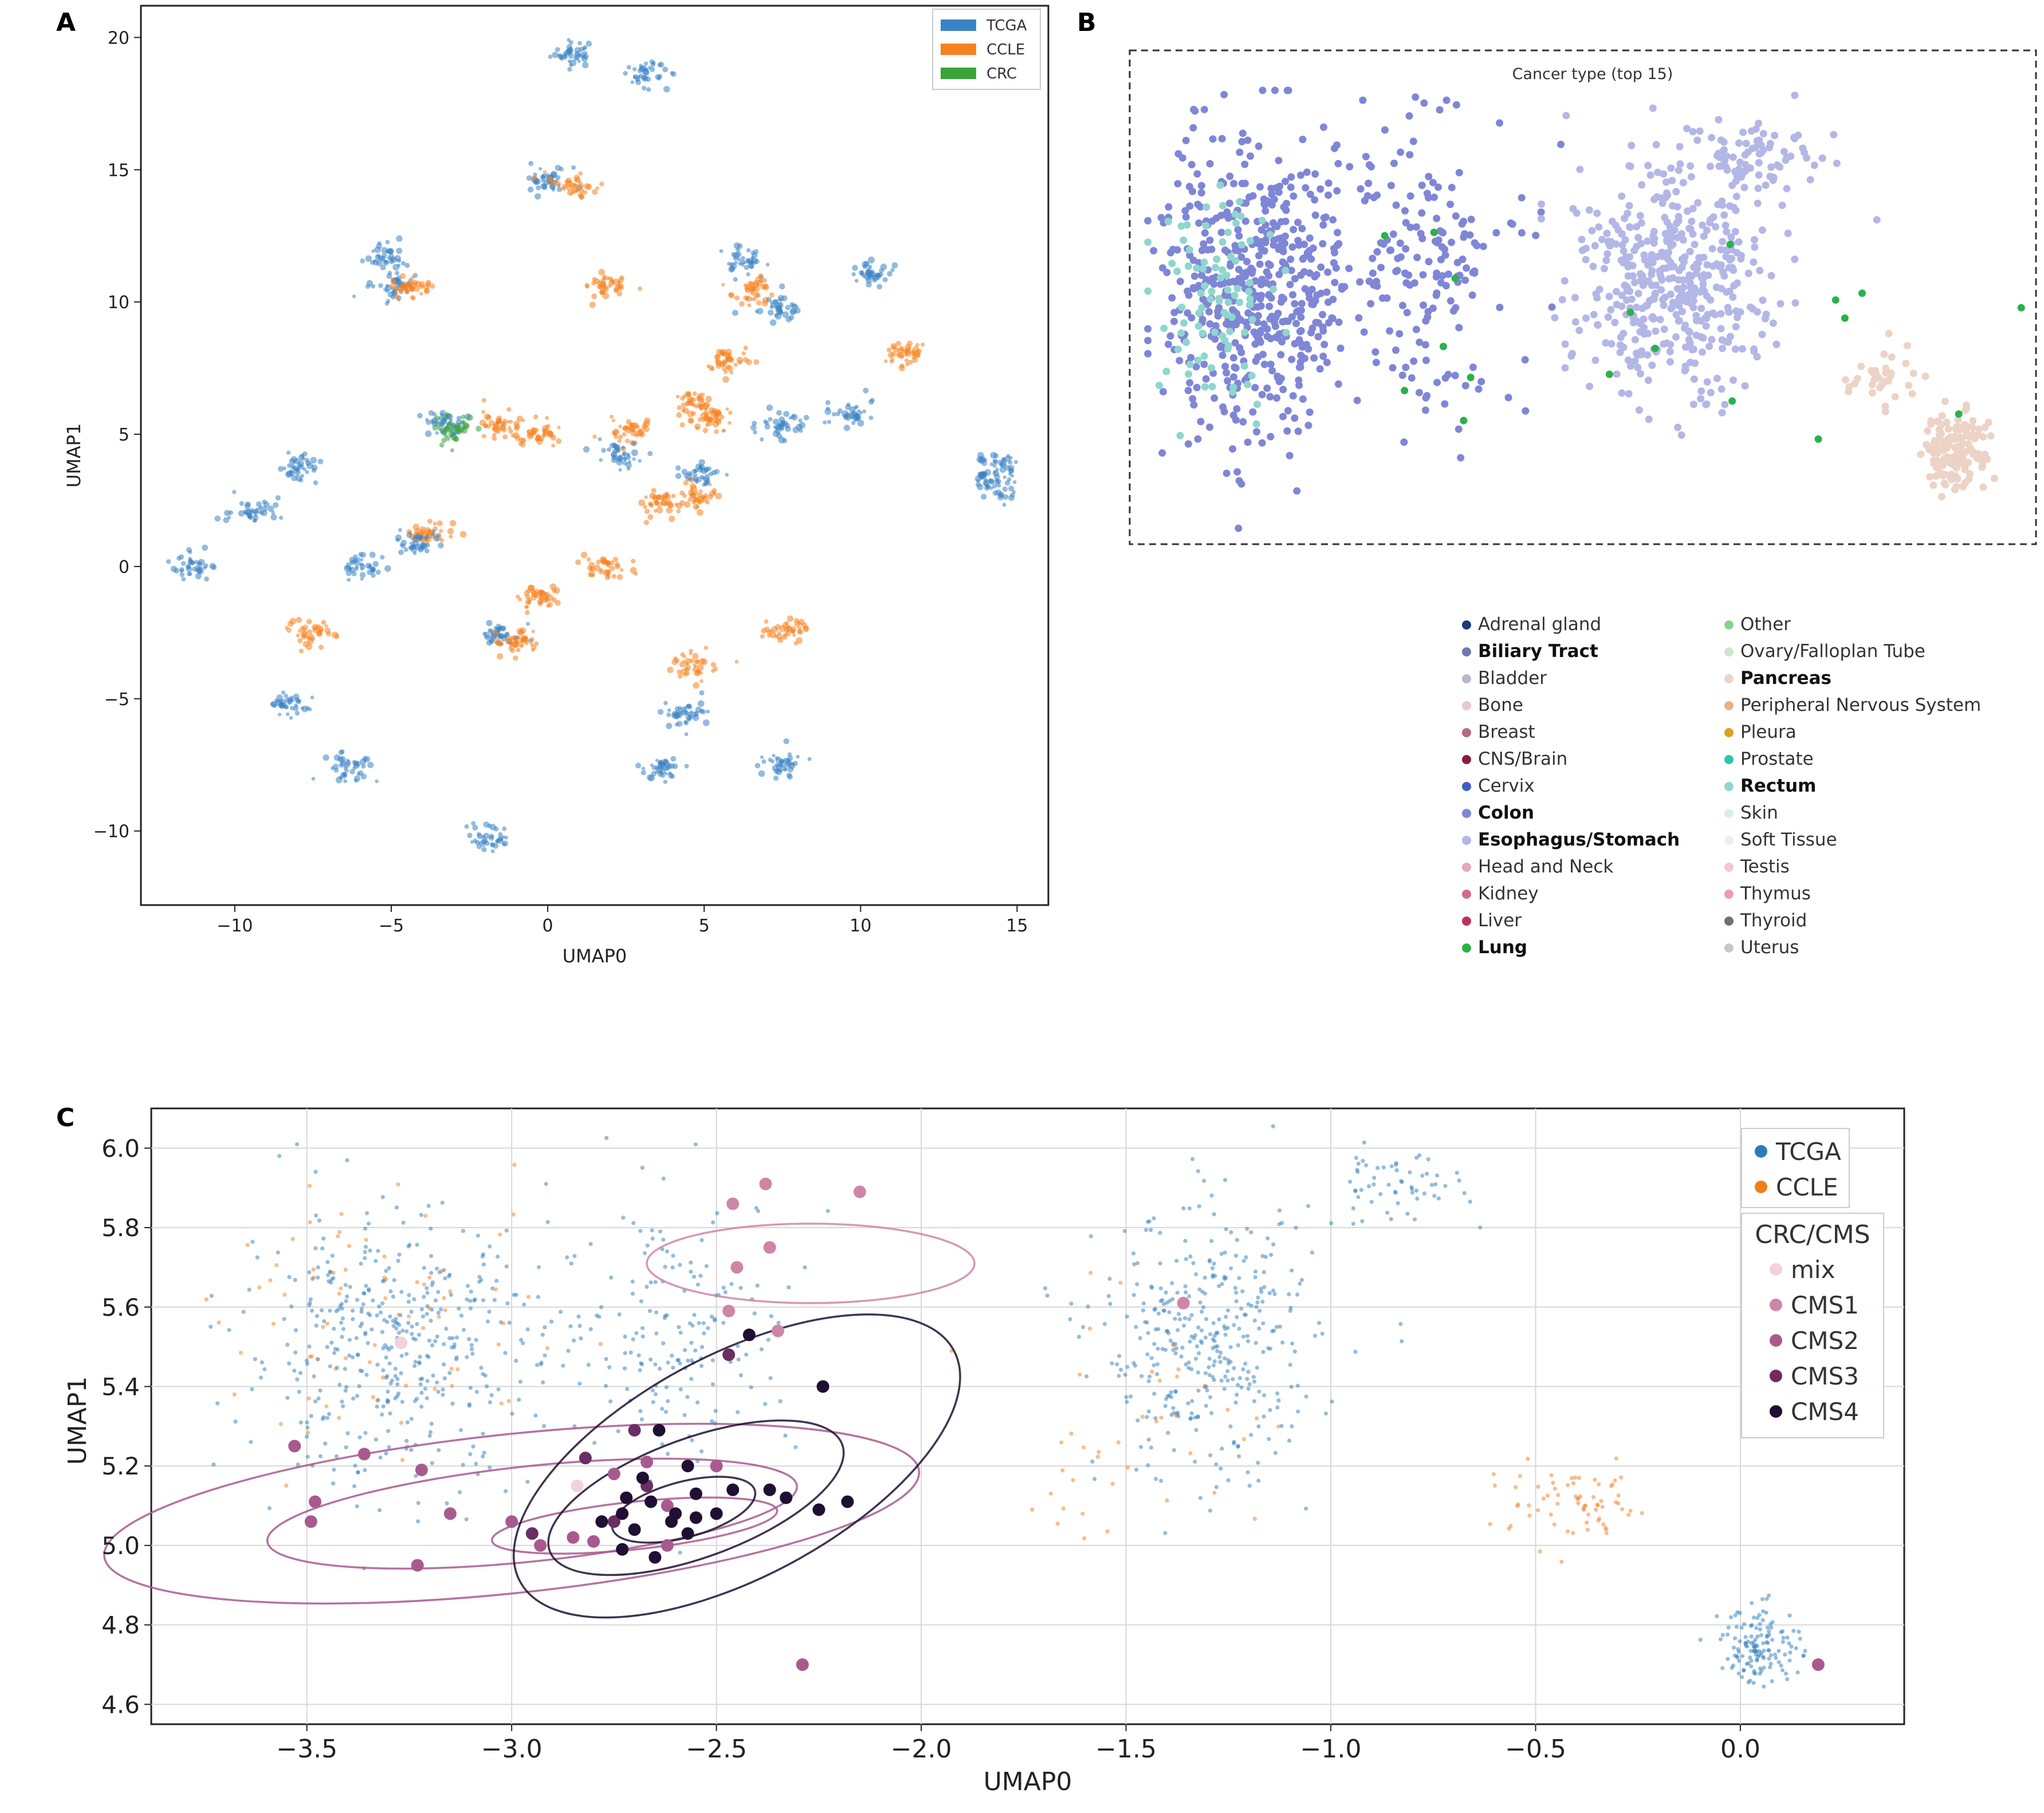 The height and width of the screenshot is (1813, 2044). Describe the element at coordinates (767, 305) in the screenshot. I see `panel-a-cluster` at that location.